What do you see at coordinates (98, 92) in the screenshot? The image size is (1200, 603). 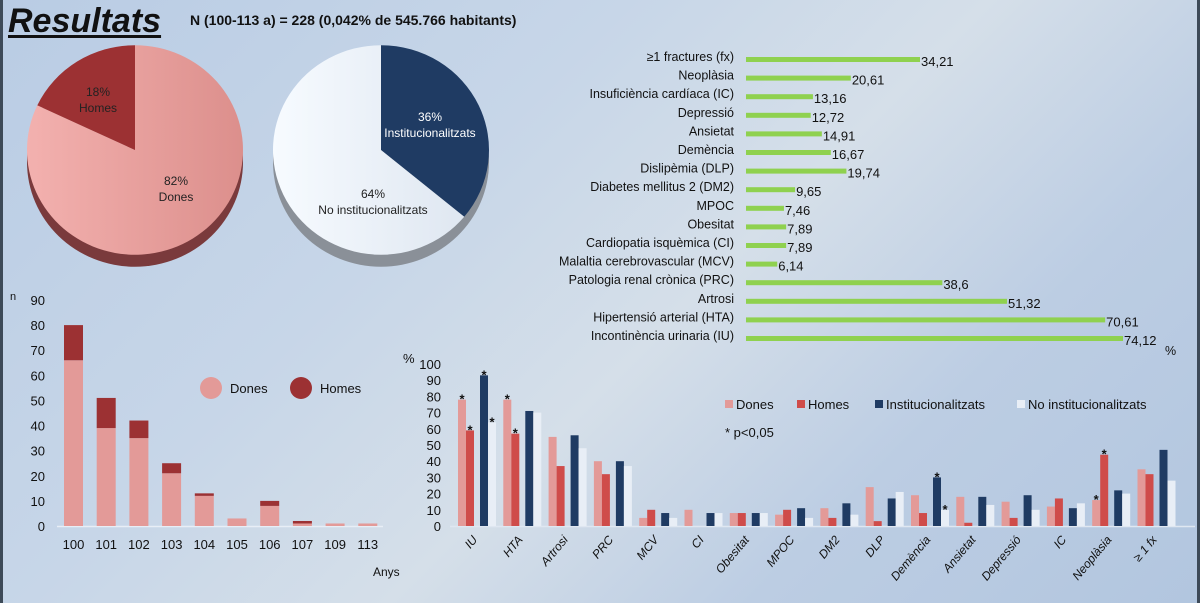 I see `pie-label-pct: 18%` at bounding box center [98, 92].